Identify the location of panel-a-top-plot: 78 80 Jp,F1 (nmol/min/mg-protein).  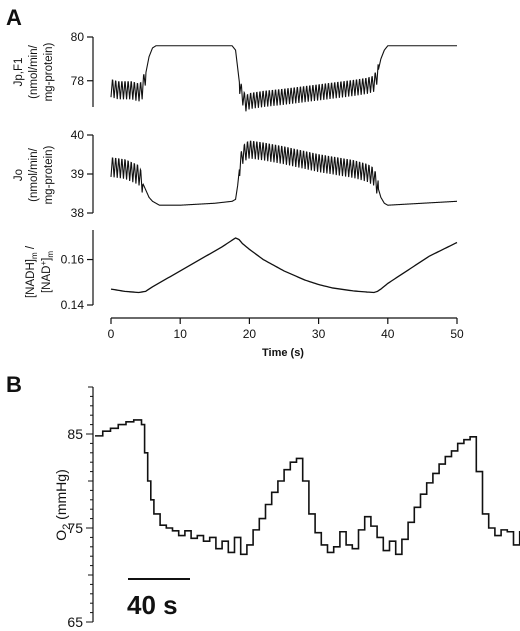
(235, 71).